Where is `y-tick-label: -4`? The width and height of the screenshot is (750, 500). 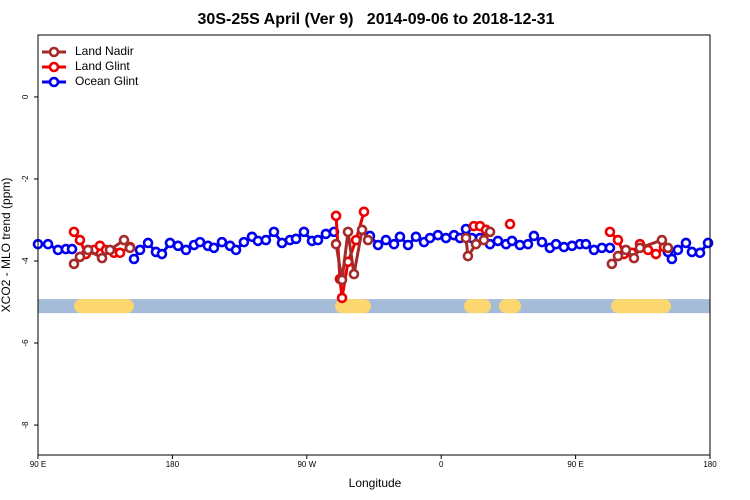
y-tick-label: -4 is located at coordinates (25, 261).